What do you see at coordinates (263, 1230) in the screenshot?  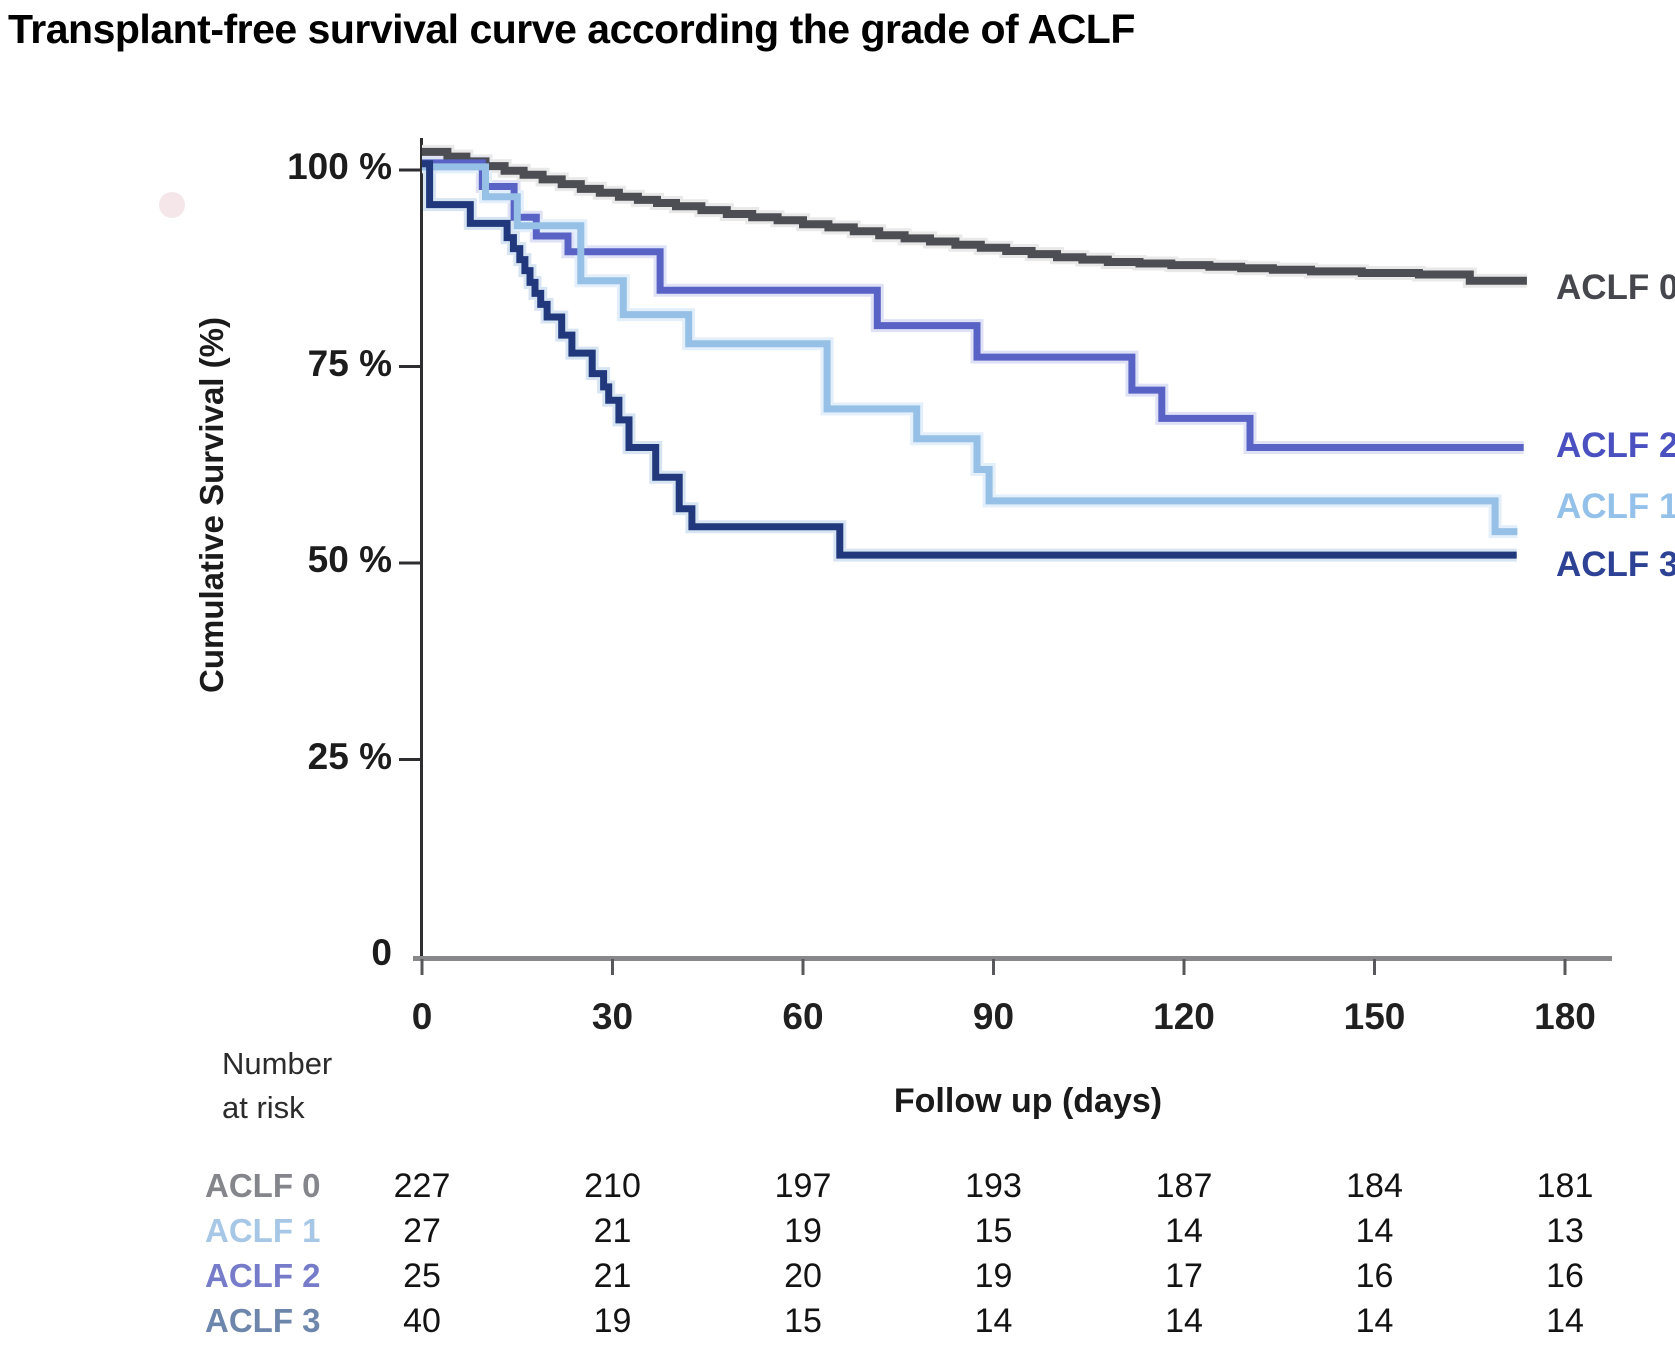 I see `risk-row-label: ACLF 1` at bounding box center [263, 1230].